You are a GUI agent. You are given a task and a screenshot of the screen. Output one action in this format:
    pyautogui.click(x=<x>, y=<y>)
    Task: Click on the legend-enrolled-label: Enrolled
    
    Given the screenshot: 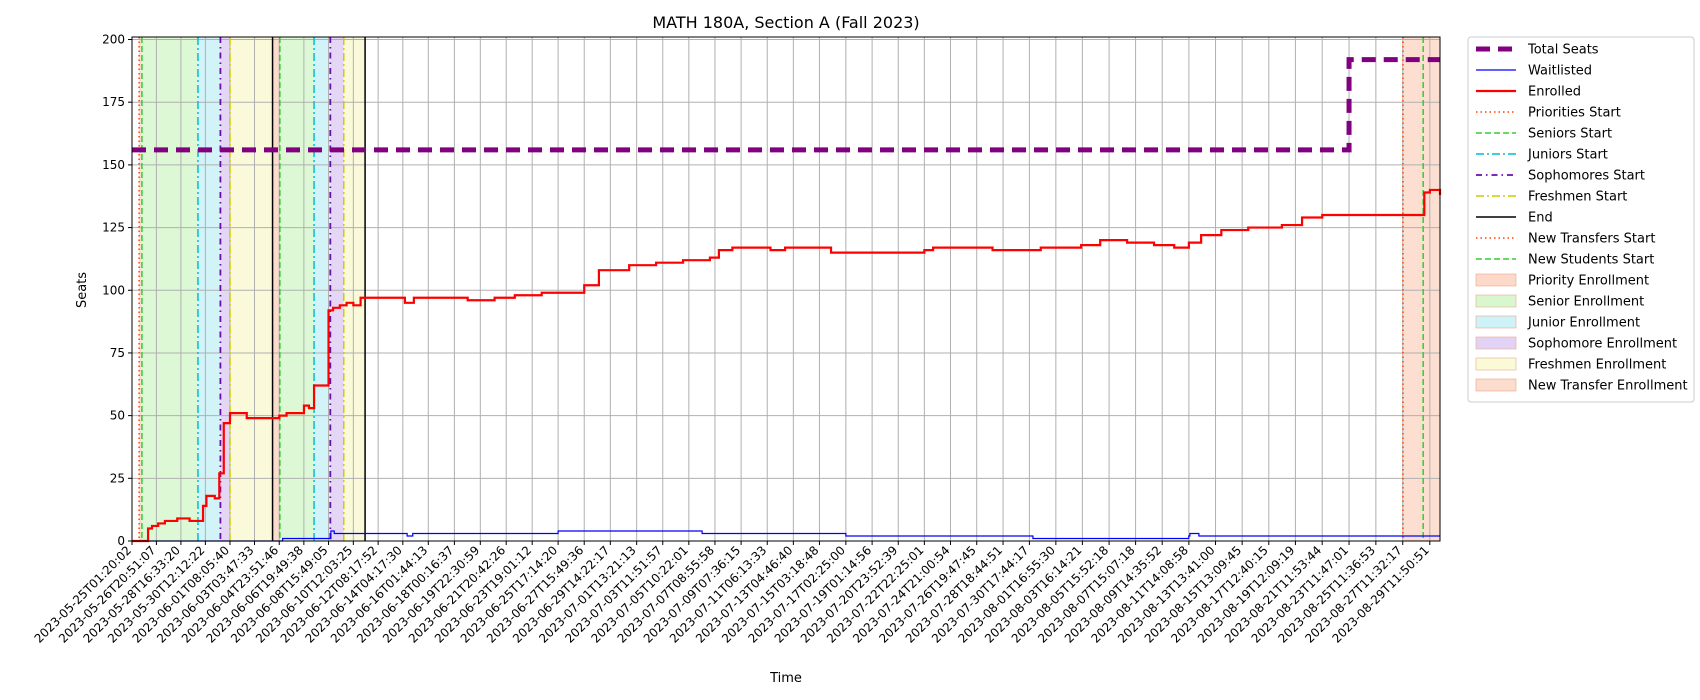 What is the action you would take?
    pyautogui.click(x=1554, y=92)
    